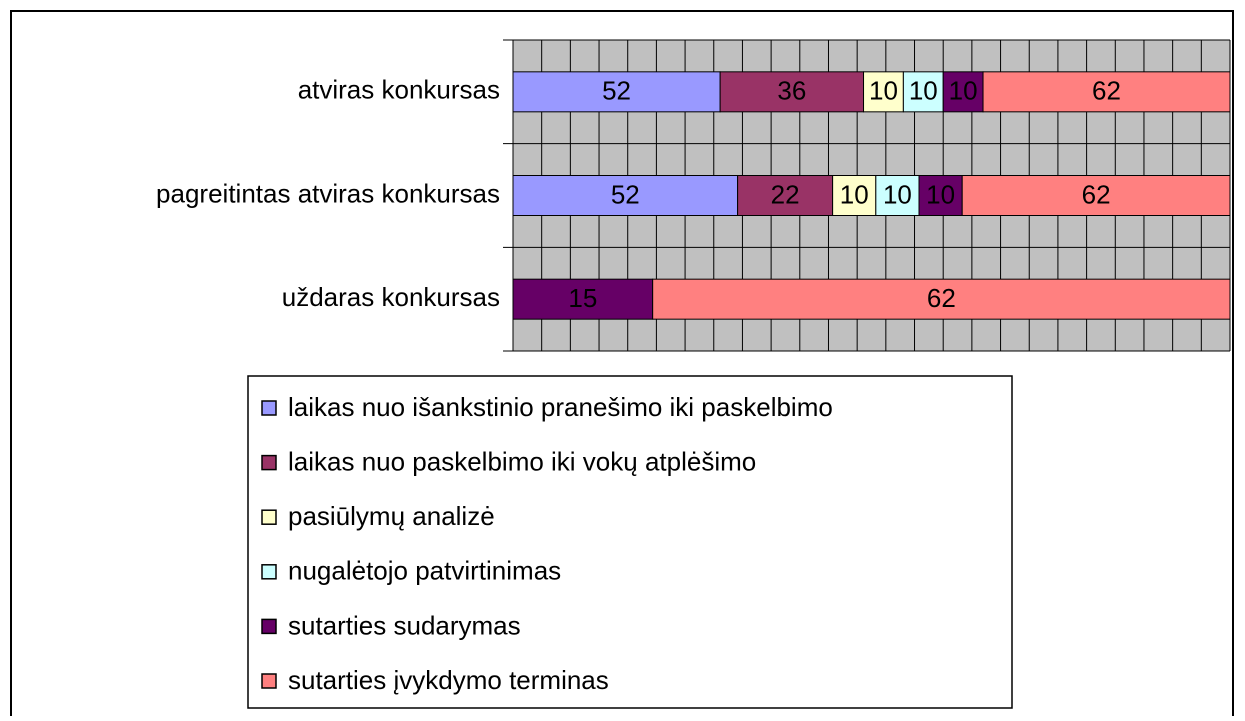 Image resolution: width=1245 pixels, height=721 pixels. Describe the element at coordinates (404, 625) in the screenshot. I see `legend-label: sutarties sudarymas` at that location.